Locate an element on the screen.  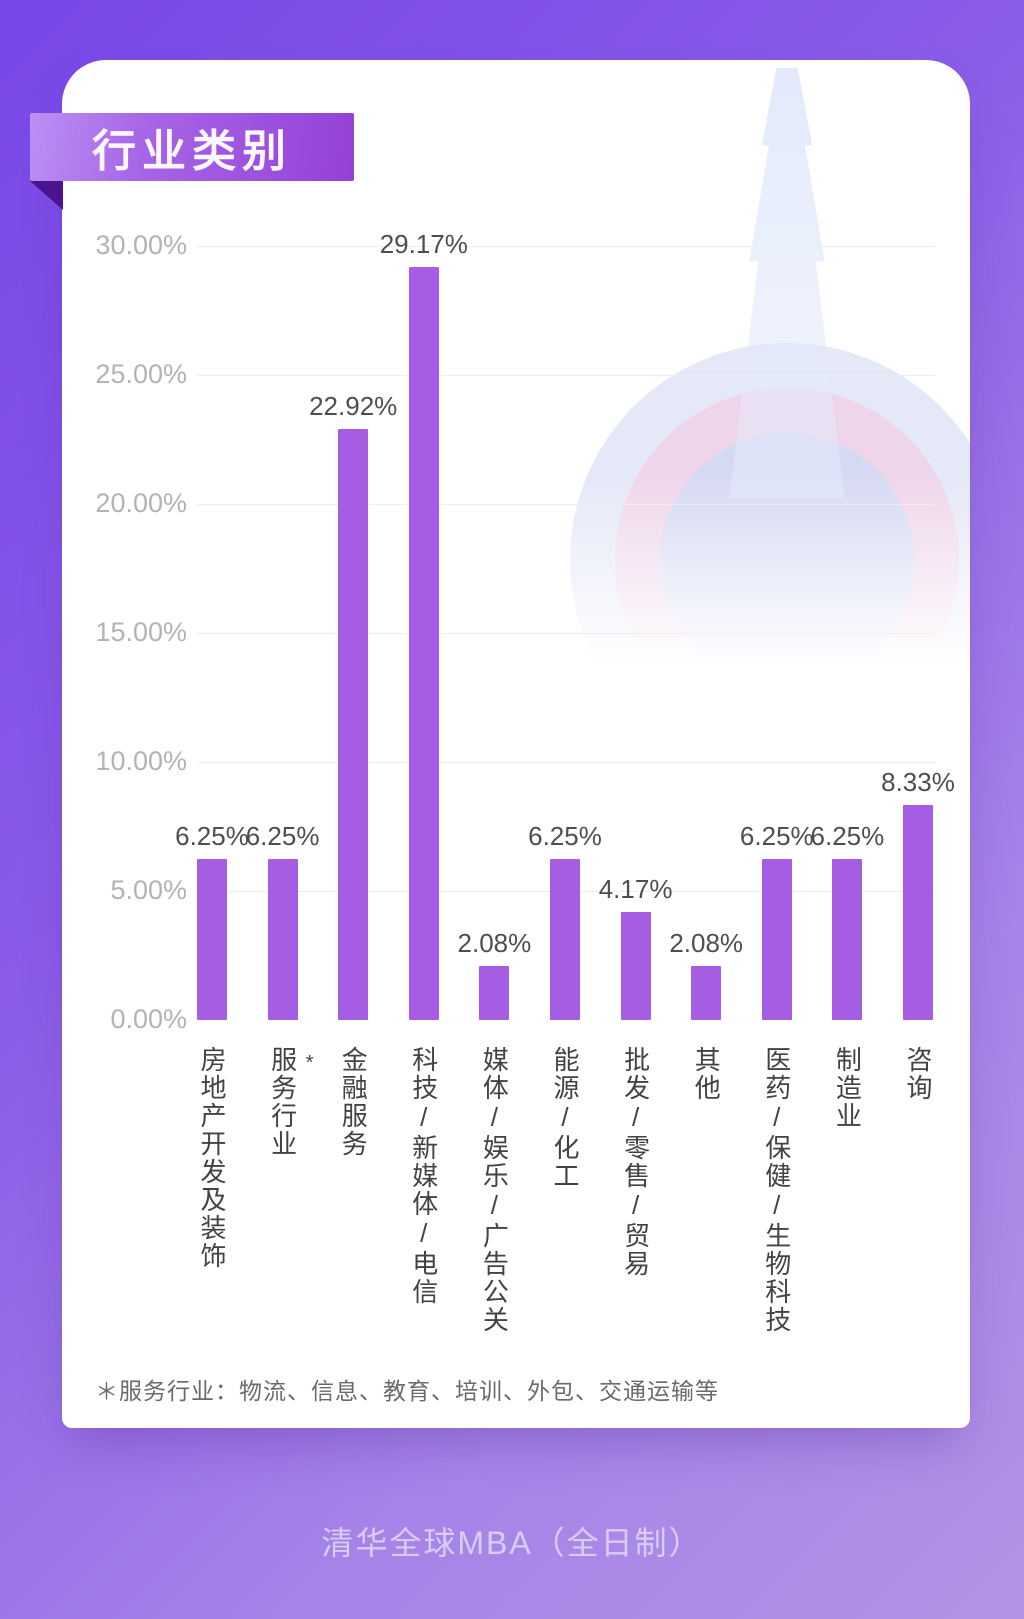
footer-caption: 清华全球MBA（全日制） is located at coordinates (512, 1543).